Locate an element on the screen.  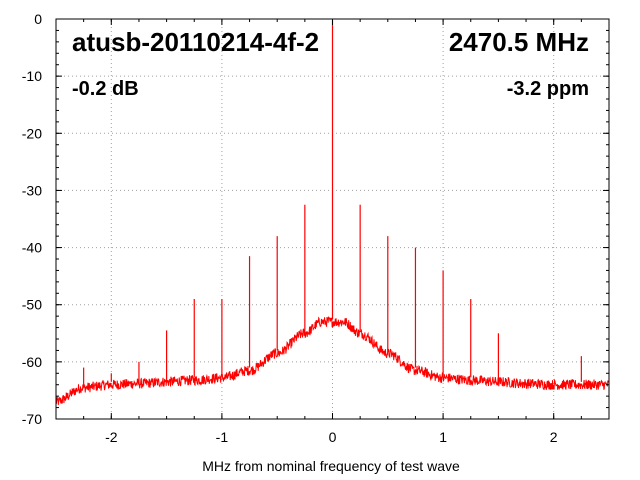
x-tick-label: 1 is located at coordinates (443, 437).